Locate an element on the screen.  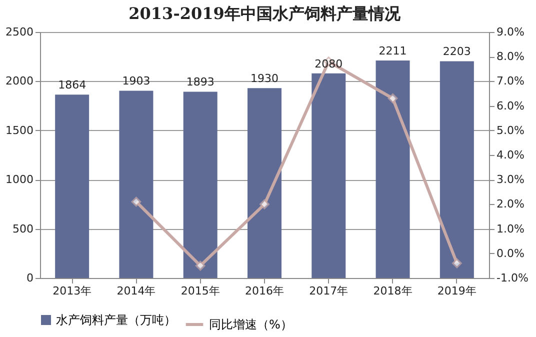
y-tick-label: 2500 is located at coordinates (20, 32).